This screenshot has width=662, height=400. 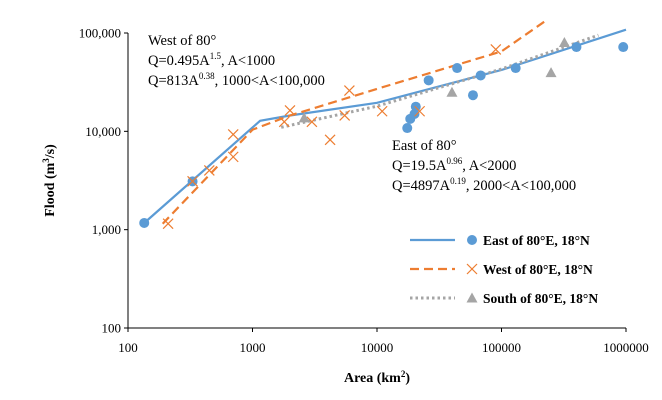 I want to click on y-tick-label: 100, so click(x=112, y=328).